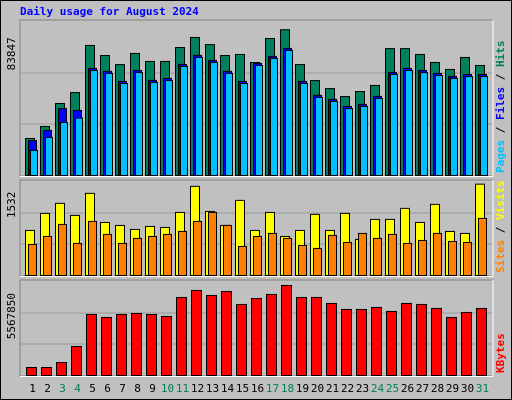 The image size is (512, 400). I want to click on x-tick-label: 25, so click(392, 388).